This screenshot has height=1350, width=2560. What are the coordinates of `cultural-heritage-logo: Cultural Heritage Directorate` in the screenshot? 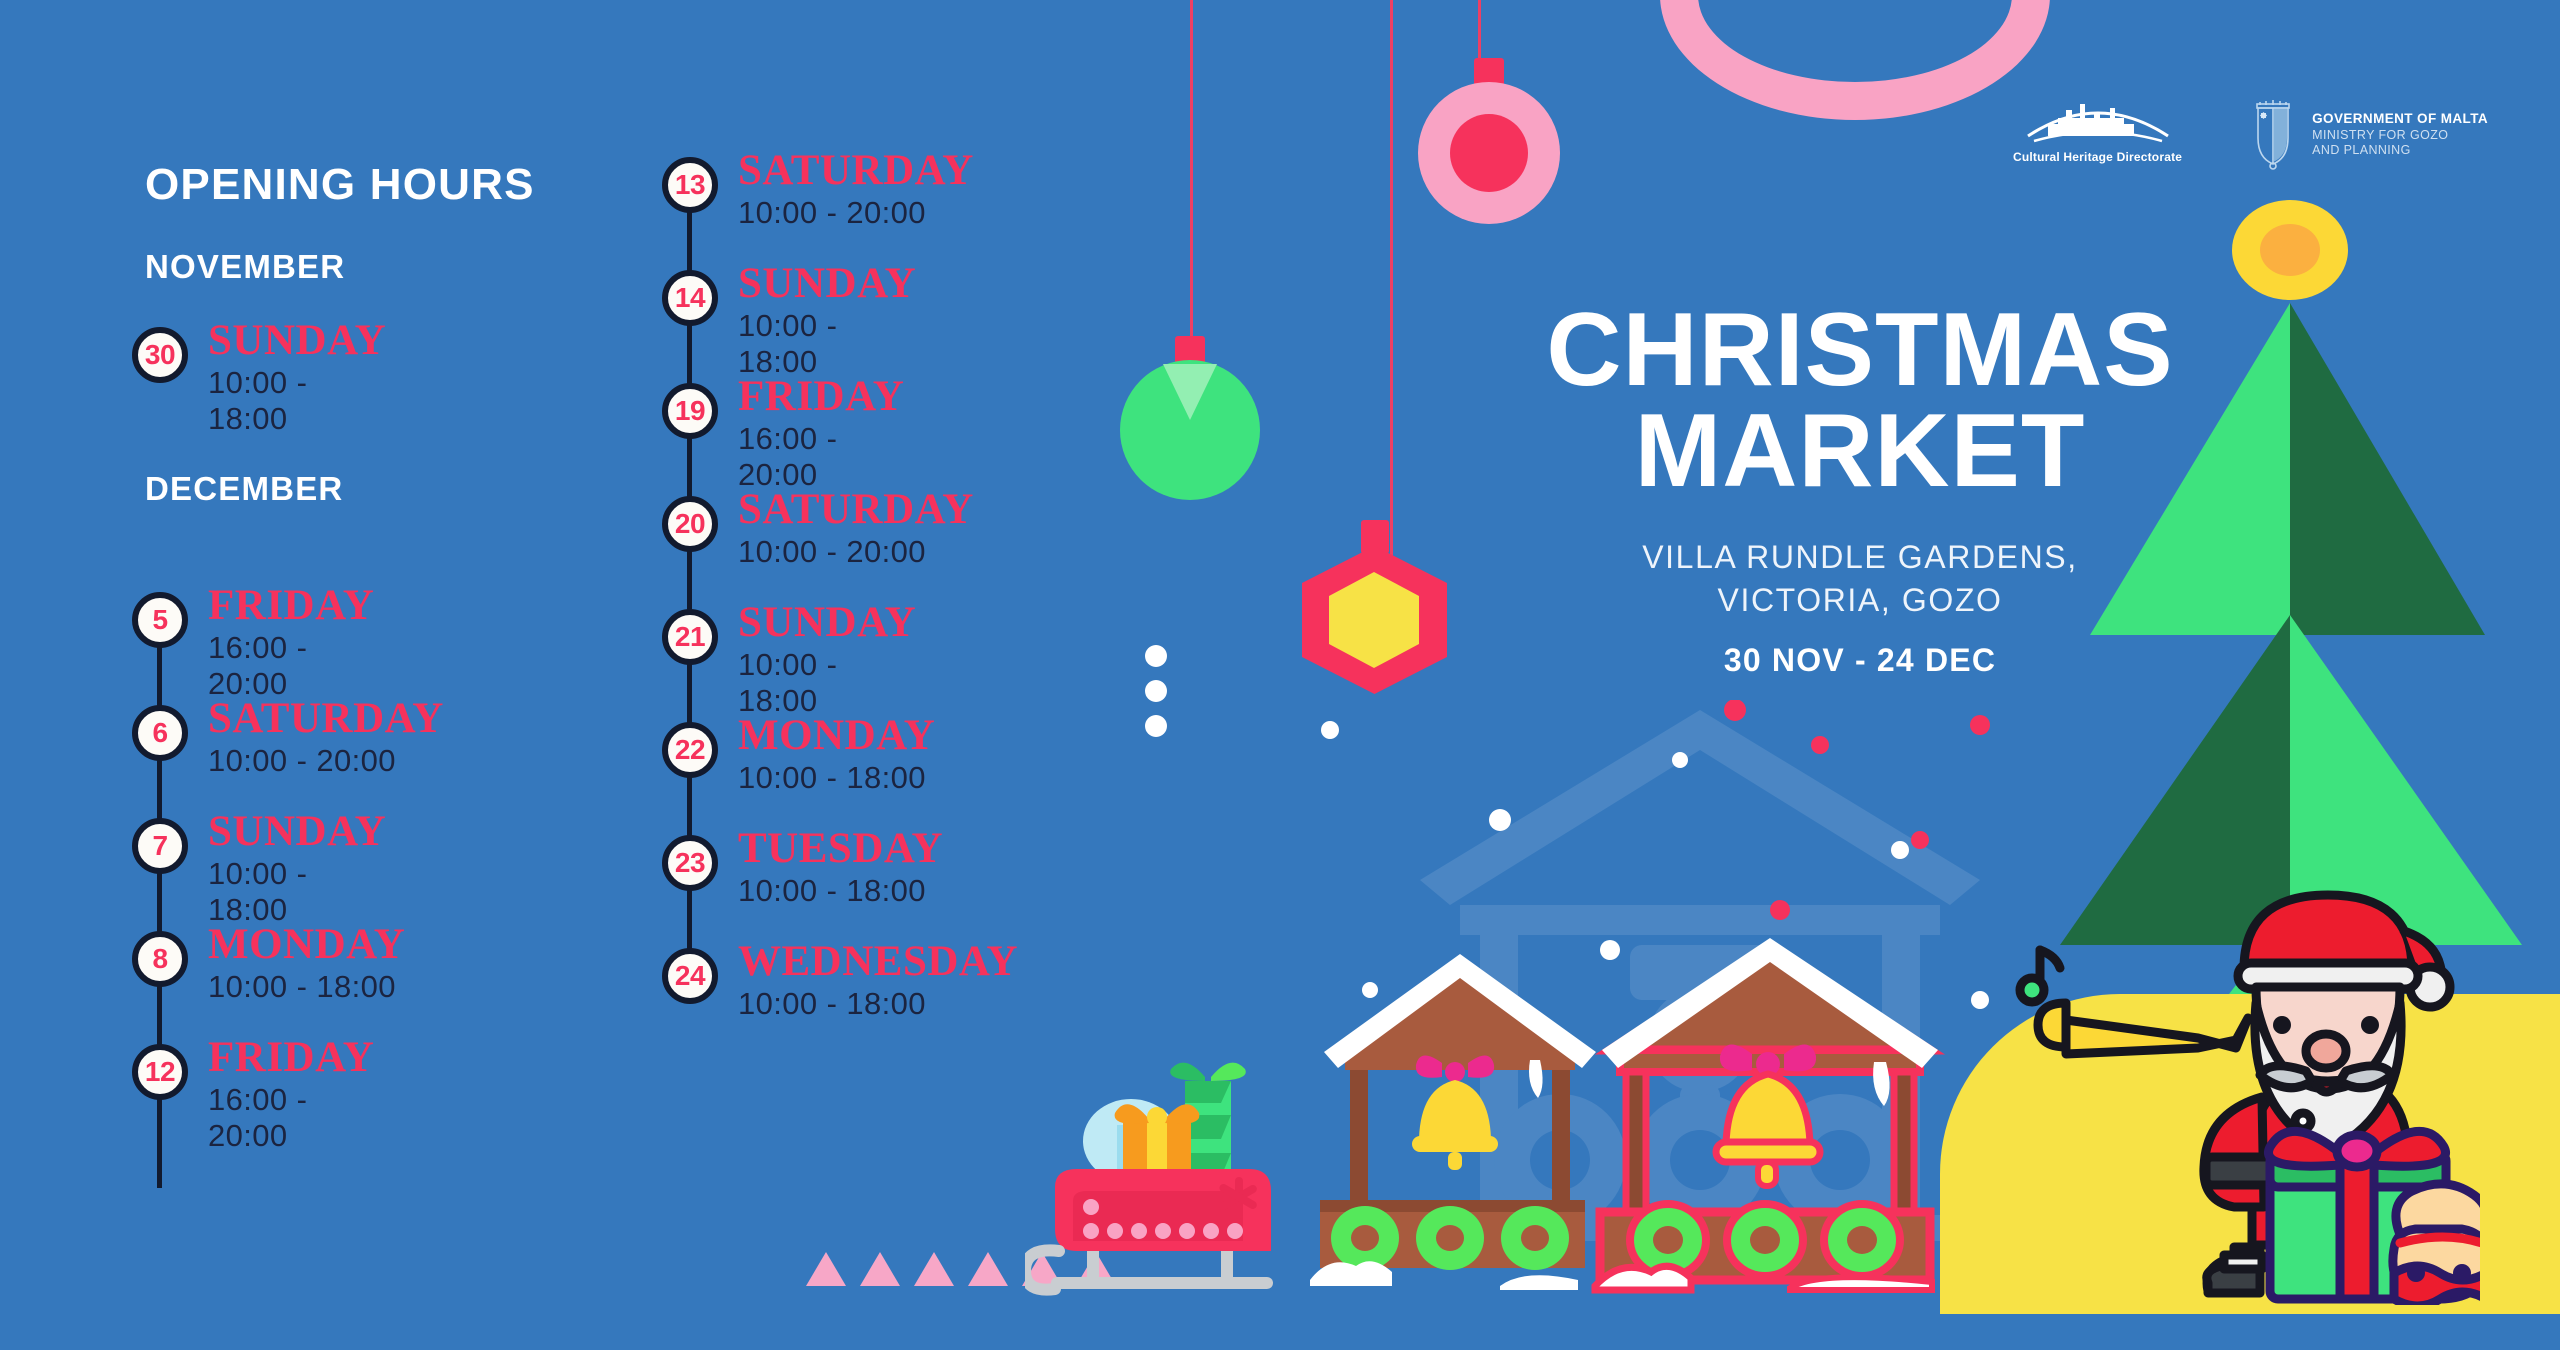 It's located at (2097, 132).